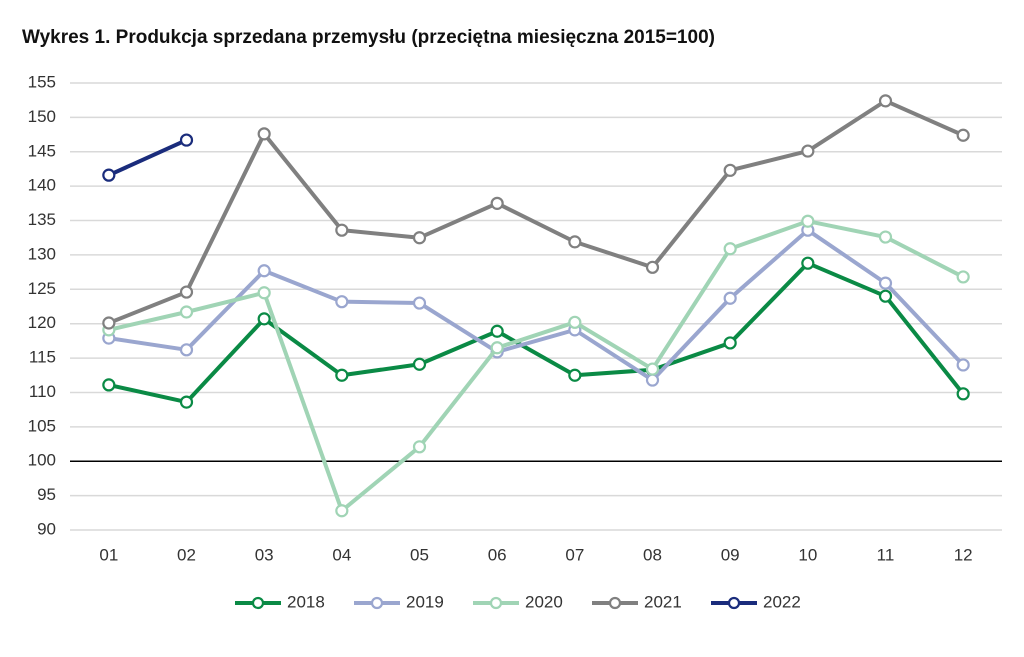 The width and height of the screenshot is (1024, 657). What do you see at coordinates (42, 116) in the screenshot?
I see `y-tick-label: 150` at bounding box center [42, 116].